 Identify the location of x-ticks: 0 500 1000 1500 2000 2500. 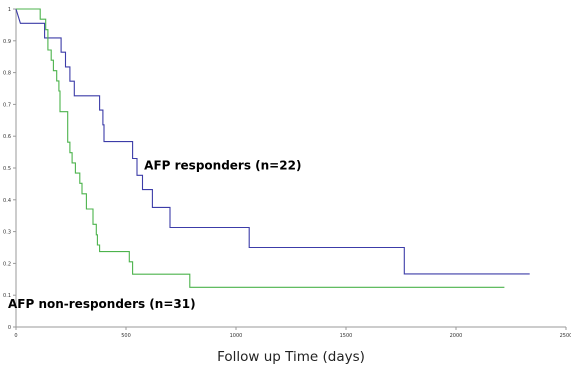
(292, 333).